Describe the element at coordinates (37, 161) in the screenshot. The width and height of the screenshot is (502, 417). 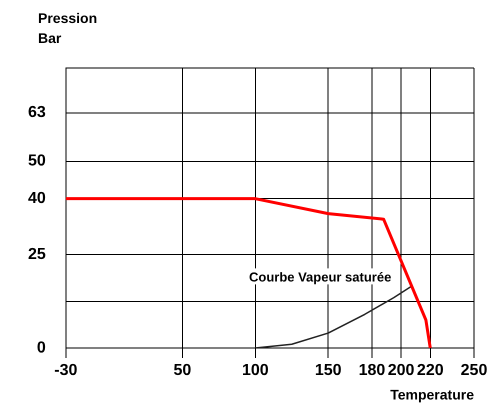
I see `y-tick-label: 50` at that location.